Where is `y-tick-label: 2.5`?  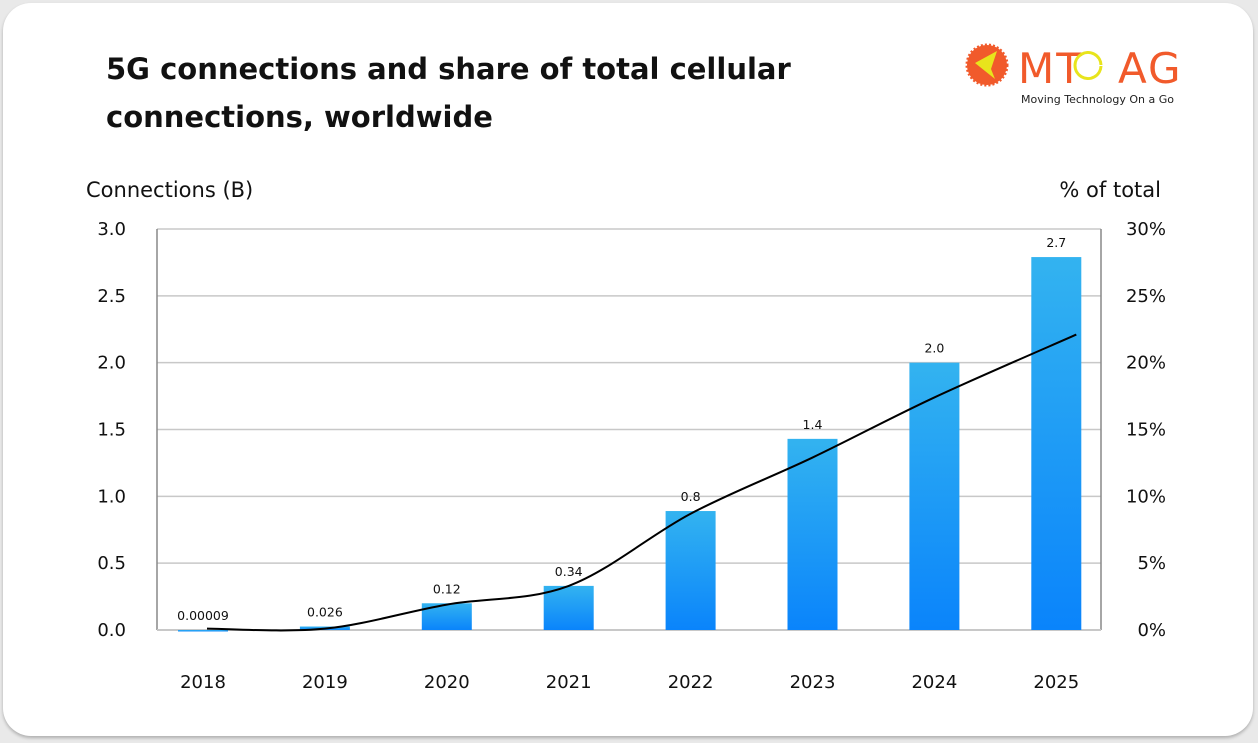 y-tick-label: 2.5 is located at coordinates (111, 296).